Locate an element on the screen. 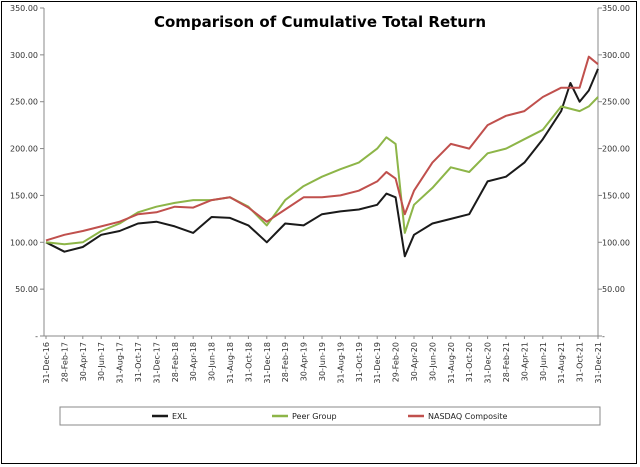 The image size is (640, 467). y-tick-label-right: 50.00 is located at coordinates (613, 289).